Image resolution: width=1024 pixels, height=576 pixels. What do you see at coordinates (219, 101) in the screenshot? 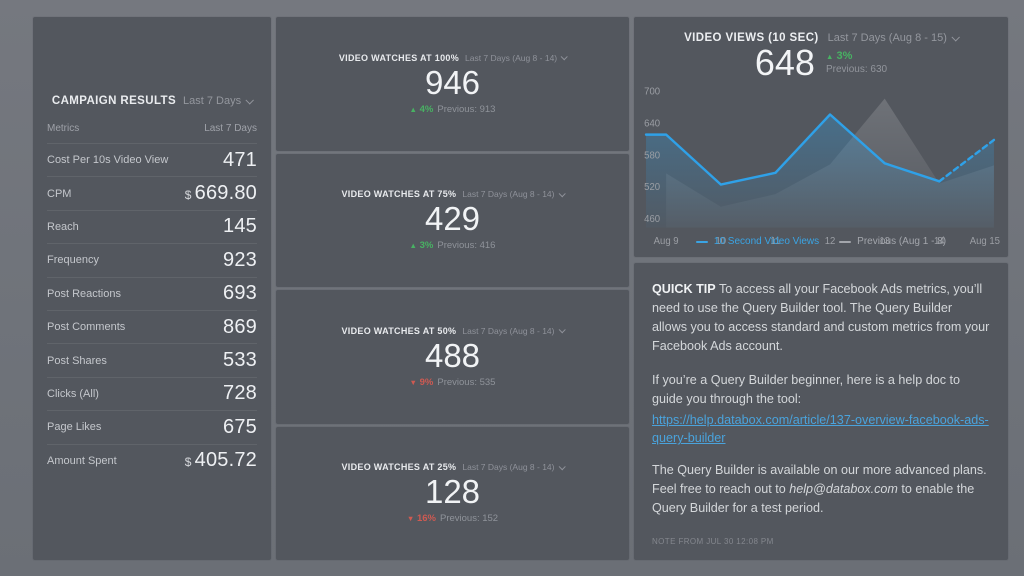
I see `campaign-range-dropdown: Last 7 Days` at bounding box center [219, 101].